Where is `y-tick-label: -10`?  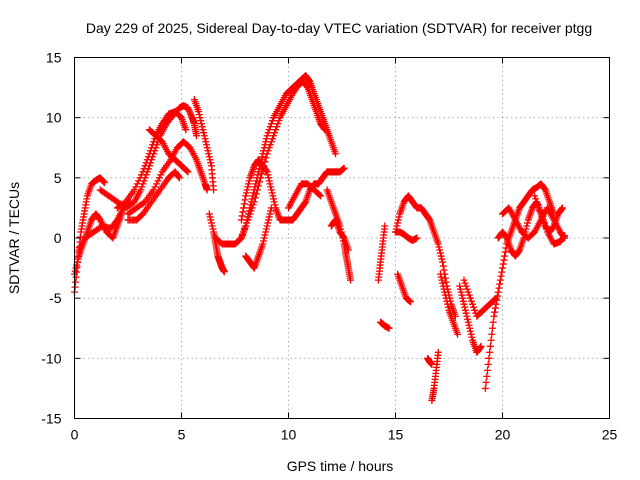 y-tick-label: -10 is located at coordinates (51, 358).